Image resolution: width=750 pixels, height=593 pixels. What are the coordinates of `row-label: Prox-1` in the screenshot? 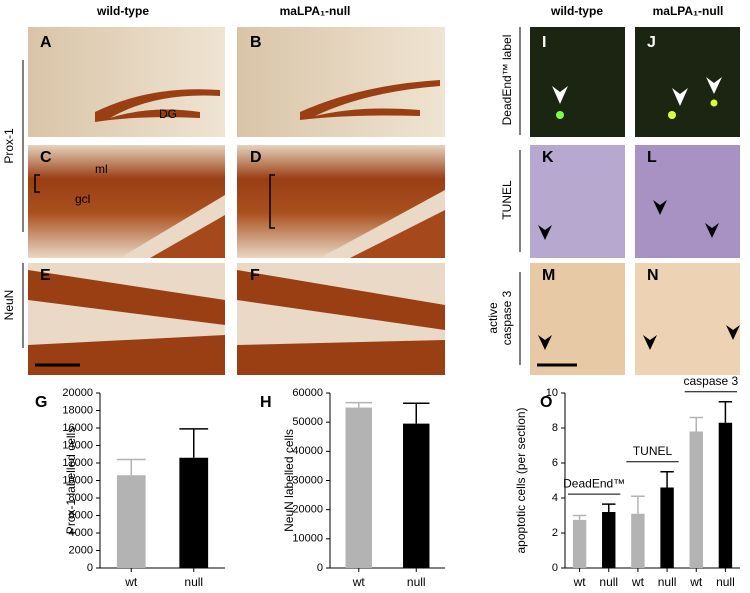 It's located at (9, 146).